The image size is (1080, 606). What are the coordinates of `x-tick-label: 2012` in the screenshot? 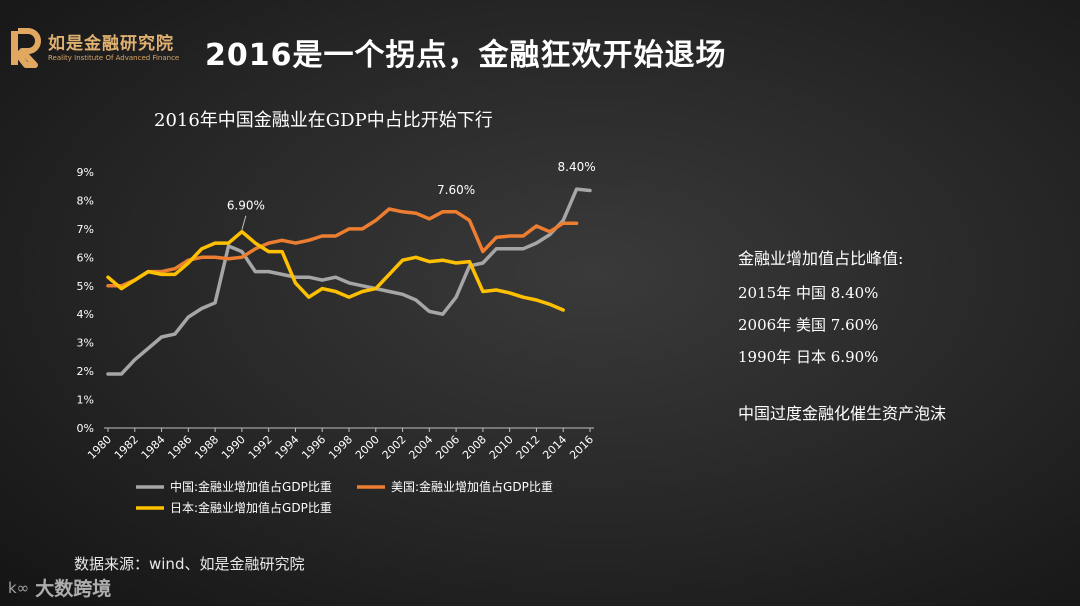 It's located at (528, 447).